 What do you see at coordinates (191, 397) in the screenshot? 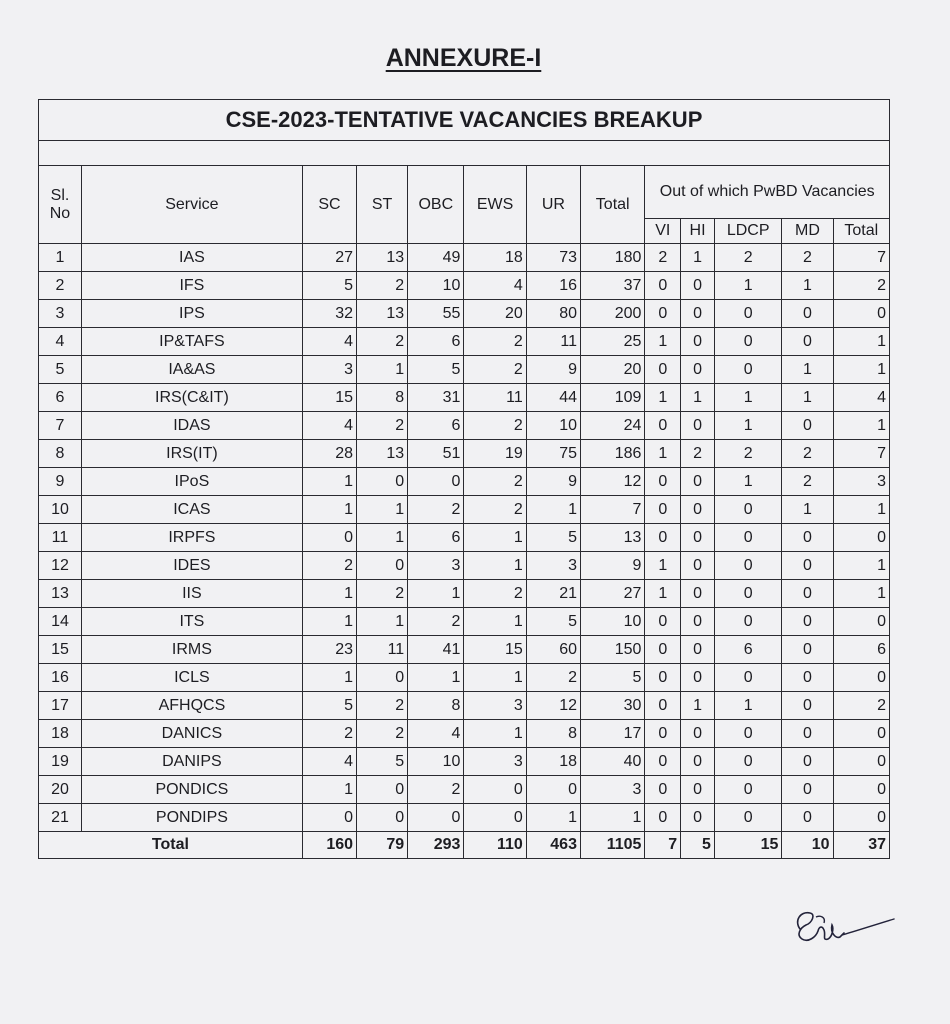
I see `cell-service: IRS(C&IT)` at bounding box center [191, 397].